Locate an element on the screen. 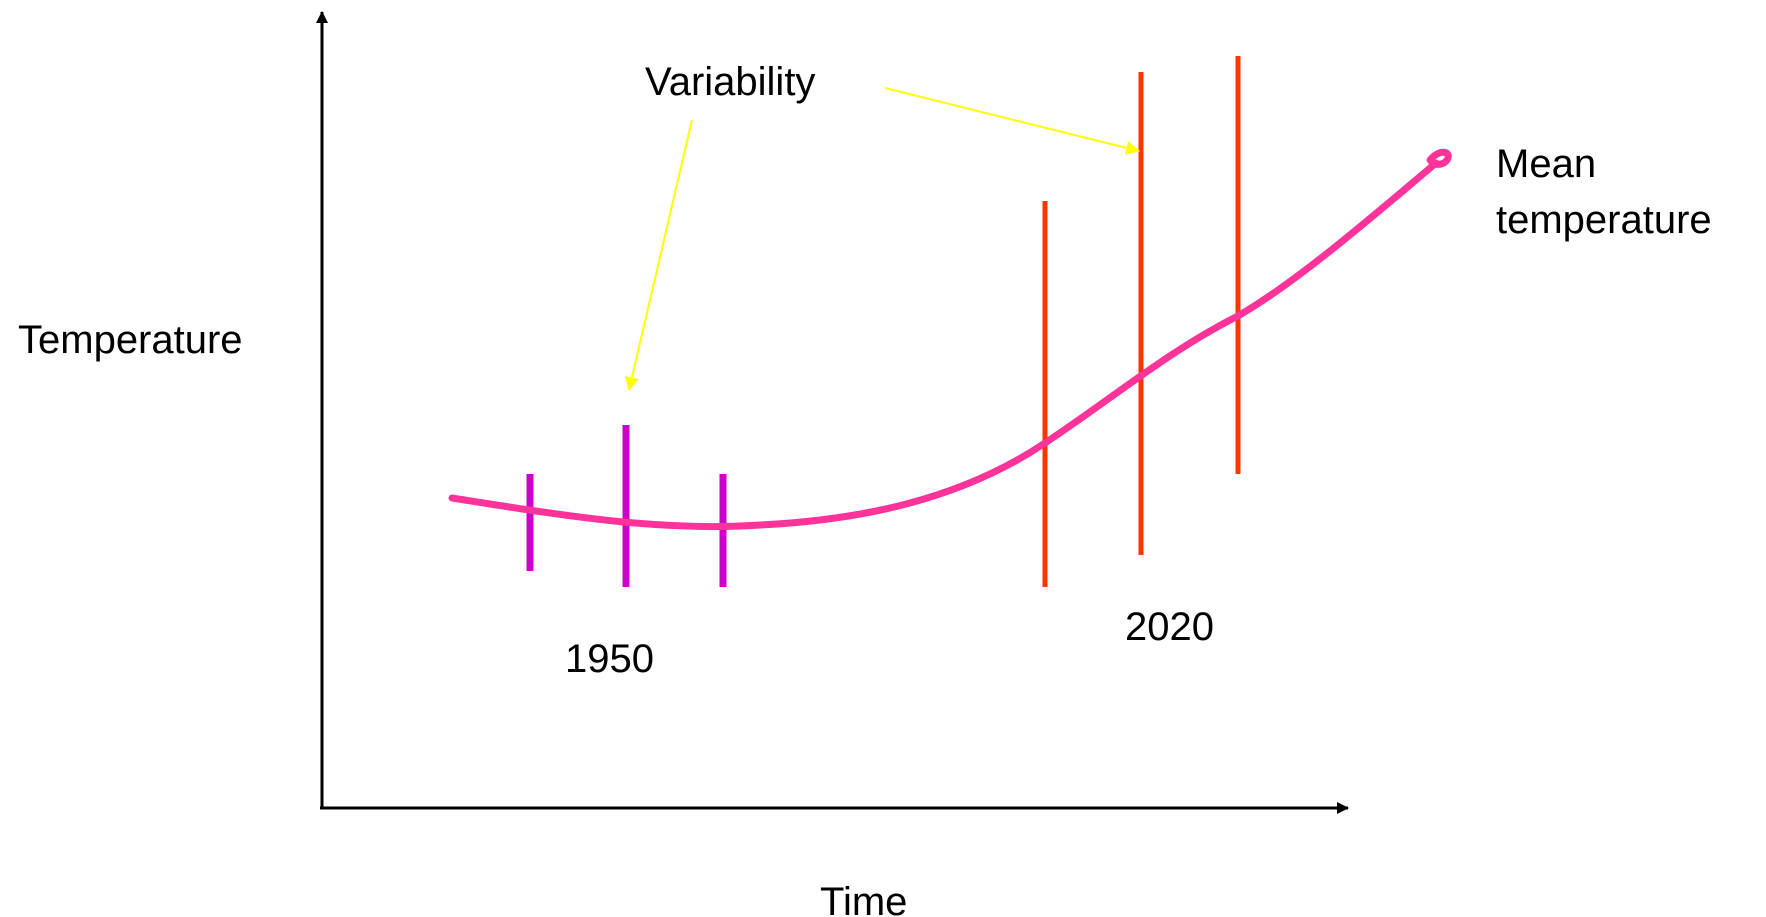 Image resolution: width=1766 pixels, height=917 pixels. x-axis-label: Time is located at coordinates (863, 898).